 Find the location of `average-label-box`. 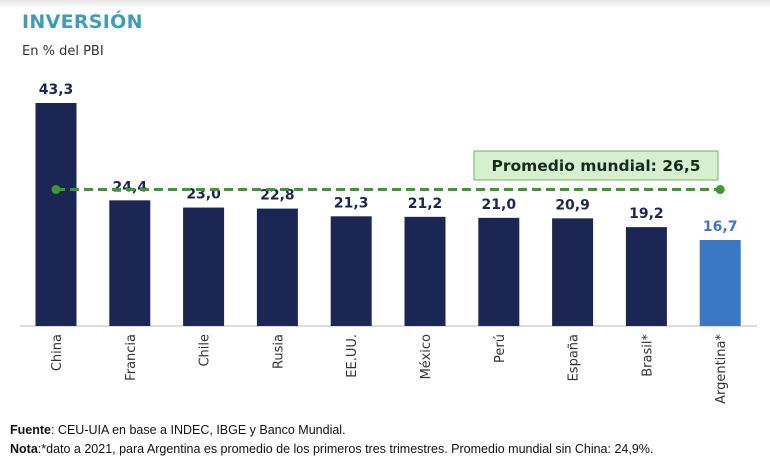

average-label-box is located at coordinates (596, 165).